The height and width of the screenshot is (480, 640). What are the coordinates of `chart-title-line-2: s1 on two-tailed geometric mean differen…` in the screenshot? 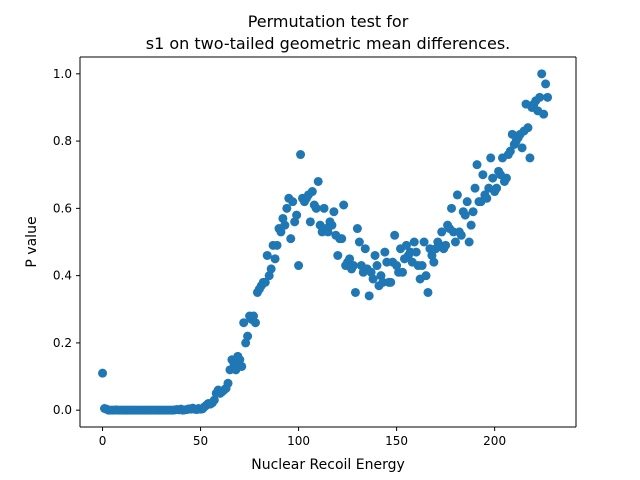 It's located at (328, 43).